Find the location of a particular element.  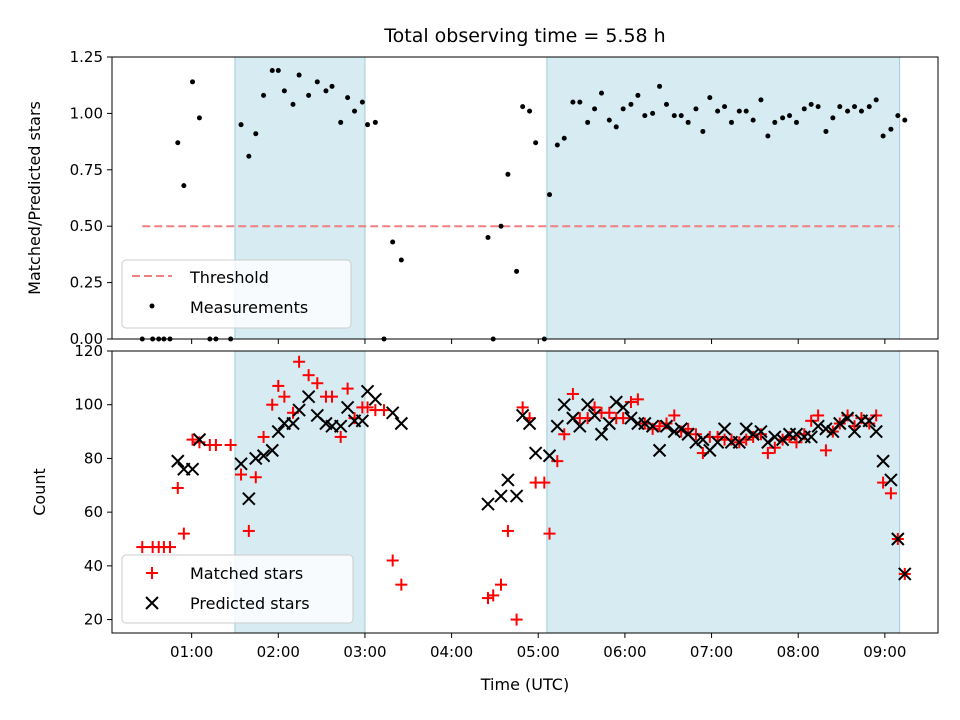

x-tick-label: 06:00 is located at coordinates (624, 652).